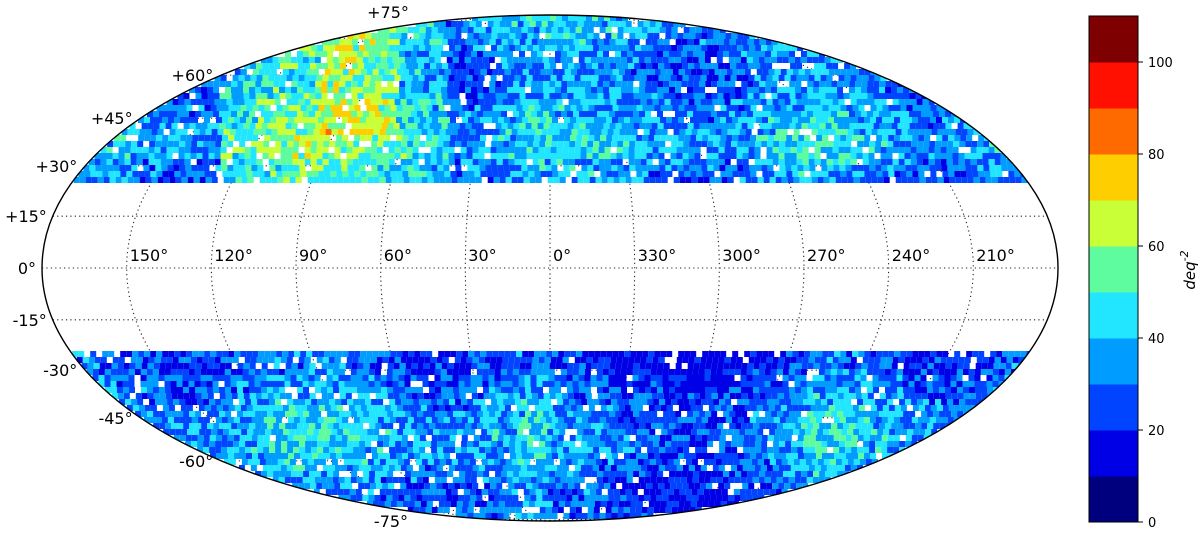  What do you see at coordinates (193, 75) in the screenshot?
I see `latitude-tick-label: +60°` at bounding box center [193, 75].